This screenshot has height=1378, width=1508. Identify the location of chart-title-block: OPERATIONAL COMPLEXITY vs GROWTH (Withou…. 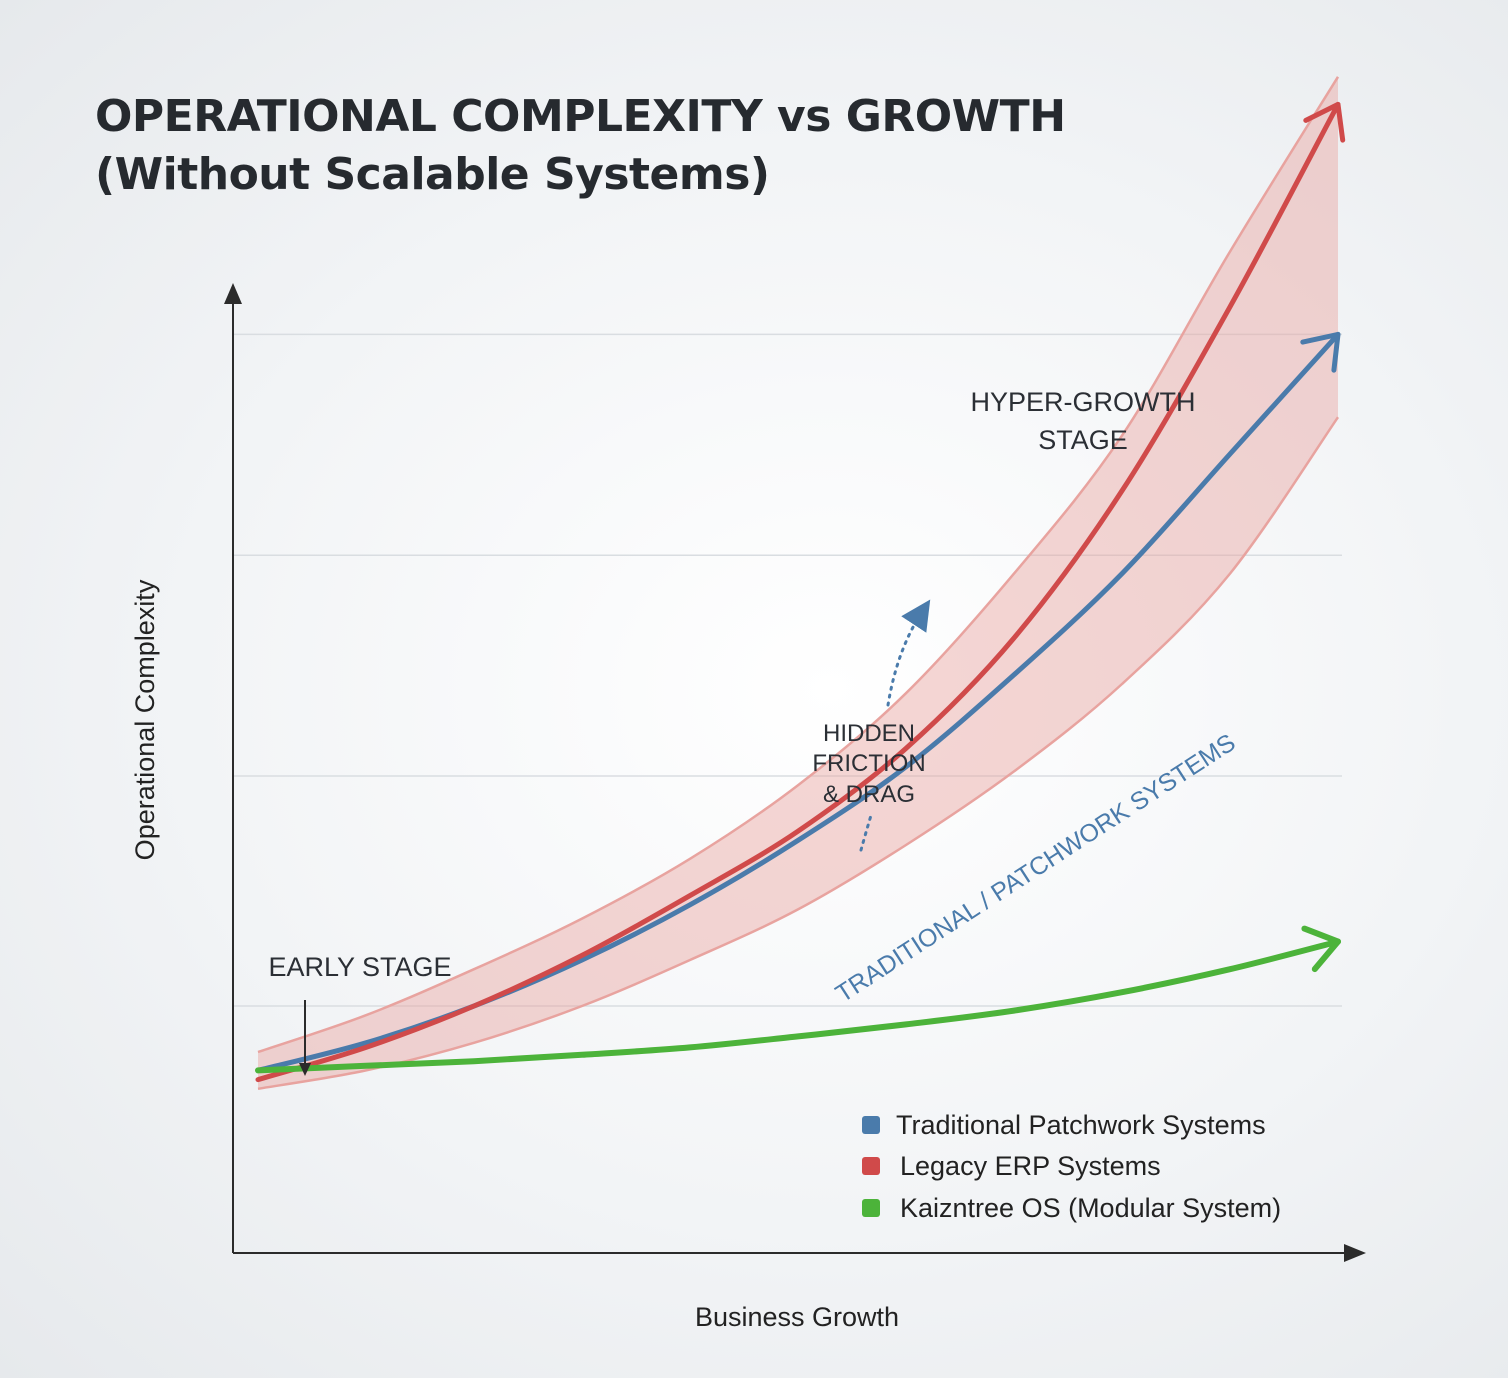
(580, 146).